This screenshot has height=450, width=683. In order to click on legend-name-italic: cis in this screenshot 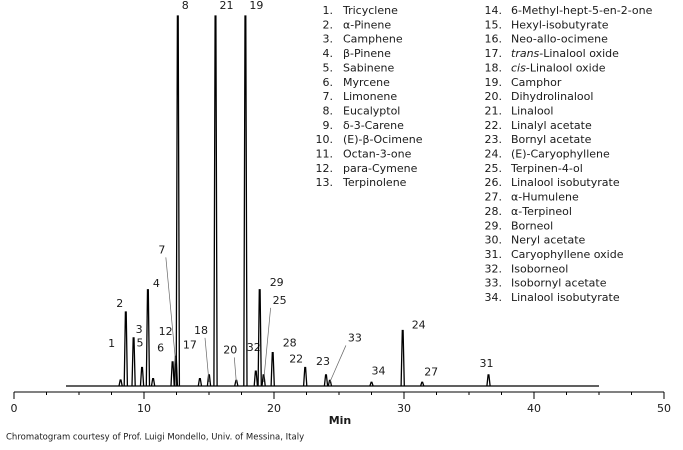, I will do `click(518, 67)`.